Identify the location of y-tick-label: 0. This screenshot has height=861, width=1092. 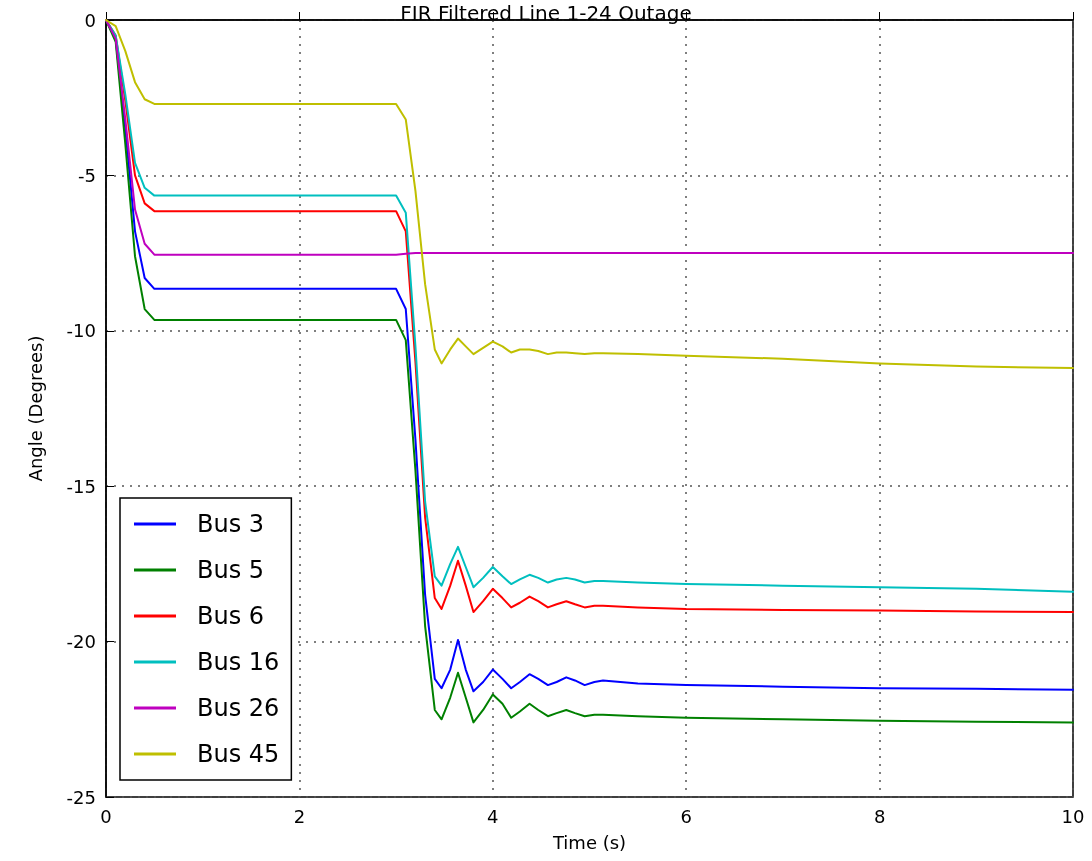
(90, 20).